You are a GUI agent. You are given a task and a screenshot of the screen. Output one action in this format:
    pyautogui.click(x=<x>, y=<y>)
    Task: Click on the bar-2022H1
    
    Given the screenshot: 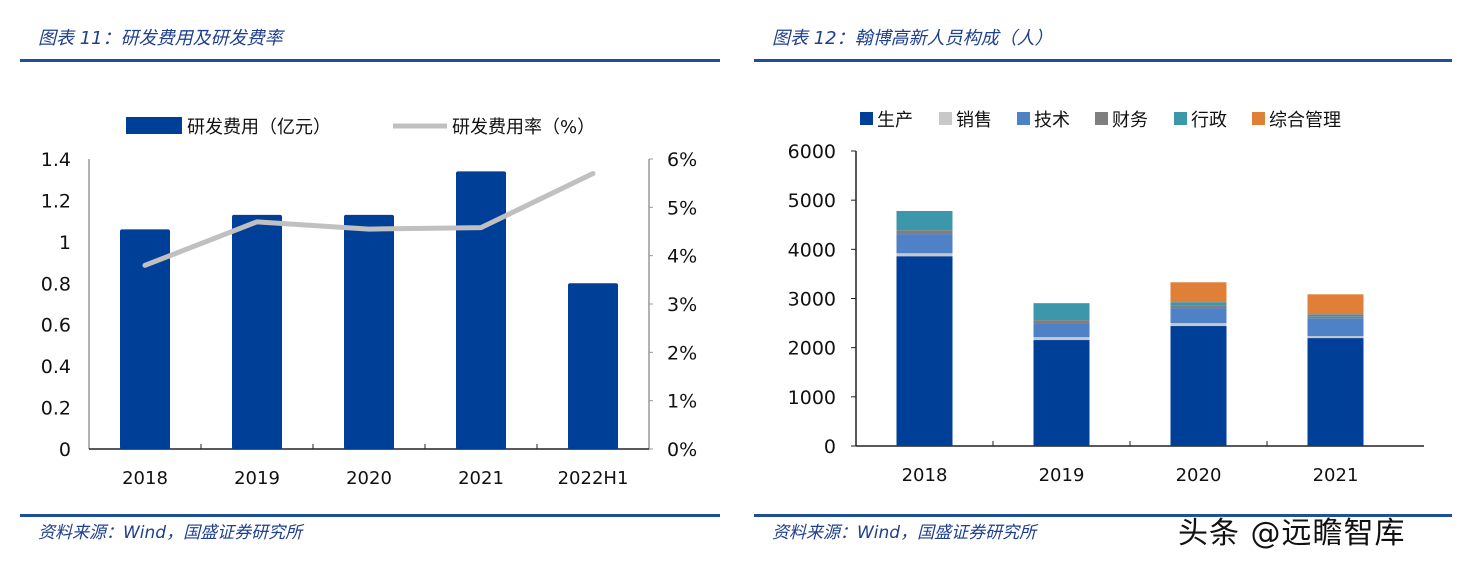 What is the action you would take?
    pyautogui.click(x=593, y=366)
    